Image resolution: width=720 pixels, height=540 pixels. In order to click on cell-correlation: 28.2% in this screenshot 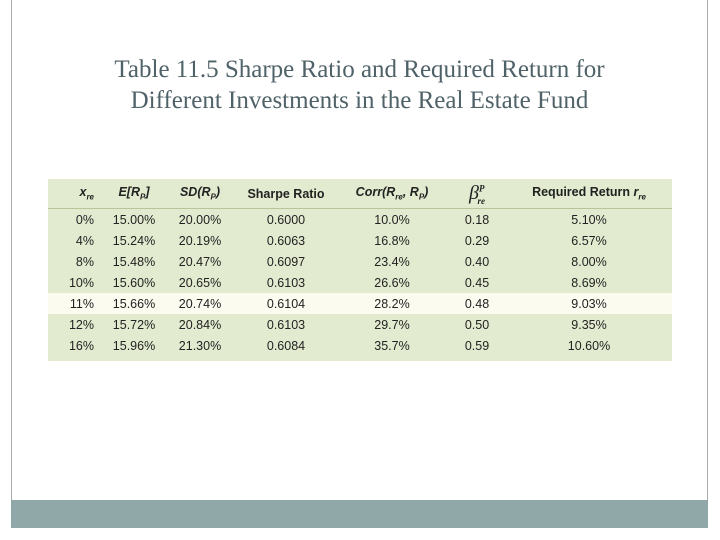, I will do `click(392, 303)`.